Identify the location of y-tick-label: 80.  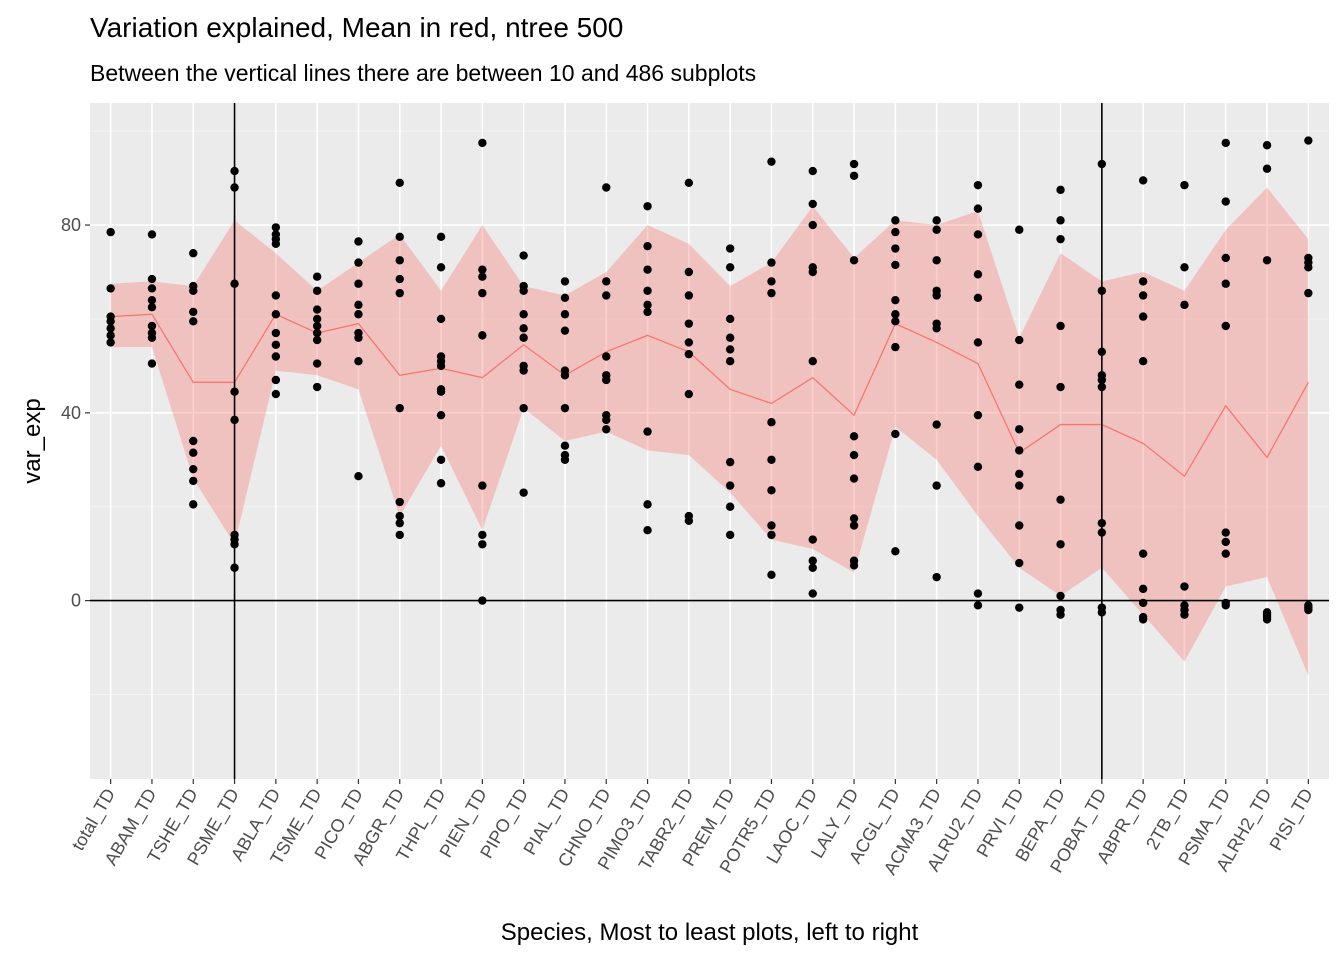
(71, 225).